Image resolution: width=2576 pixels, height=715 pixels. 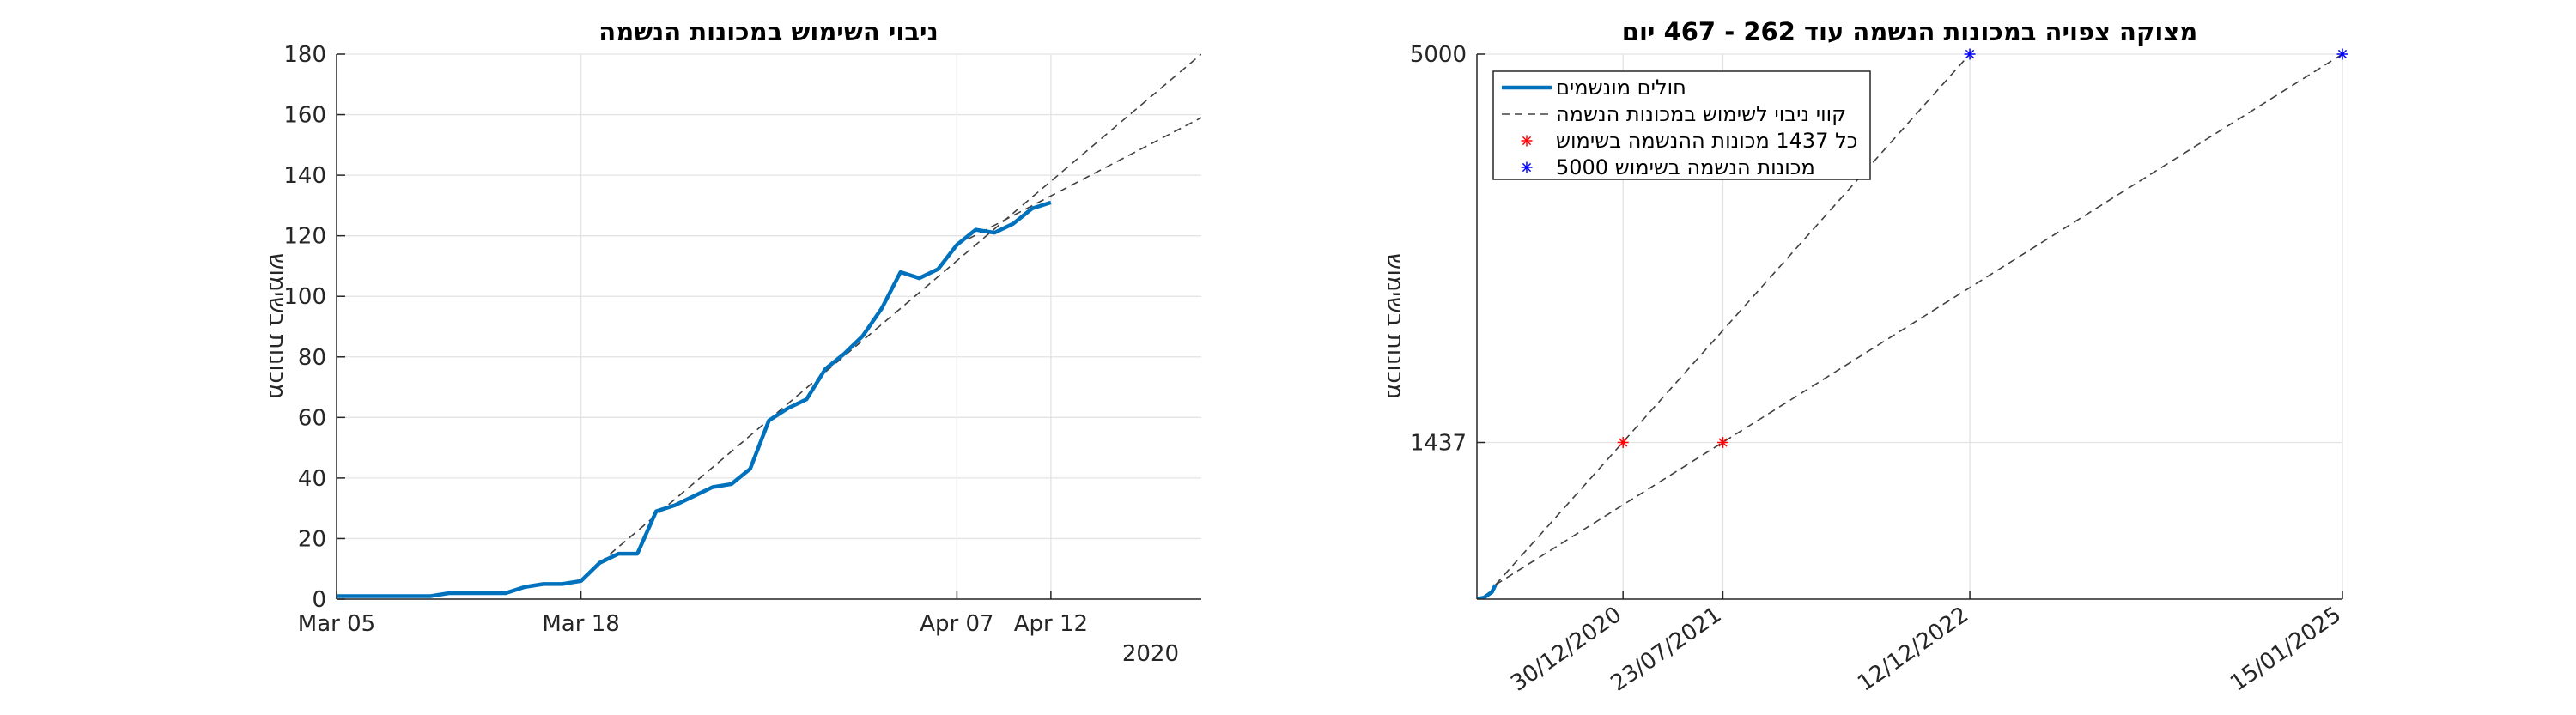 I want to click on x-tick-label: Mar 18, so click(x=580, y=624).